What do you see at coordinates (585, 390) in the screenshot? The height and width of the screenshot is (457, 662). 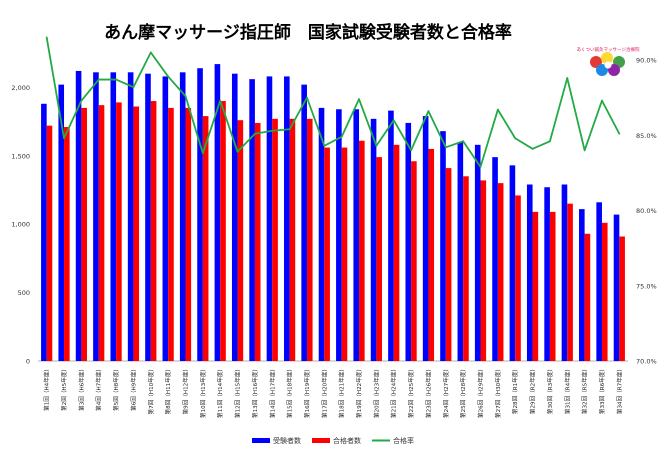 I see `category-label: 第32回（R5年度）` at bounding box center [585, 390].